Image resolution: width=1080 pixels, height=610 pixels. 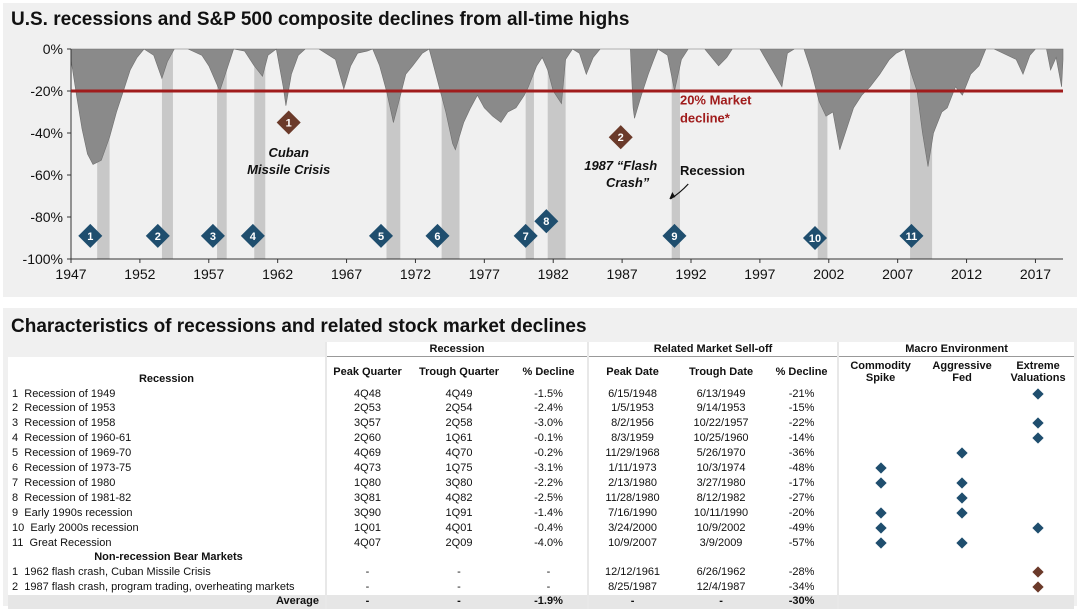 What do you see at coordinates (897, 274) in the screenshot?
I see `x-tick-label: 2007` at bounding box center [897, 274].